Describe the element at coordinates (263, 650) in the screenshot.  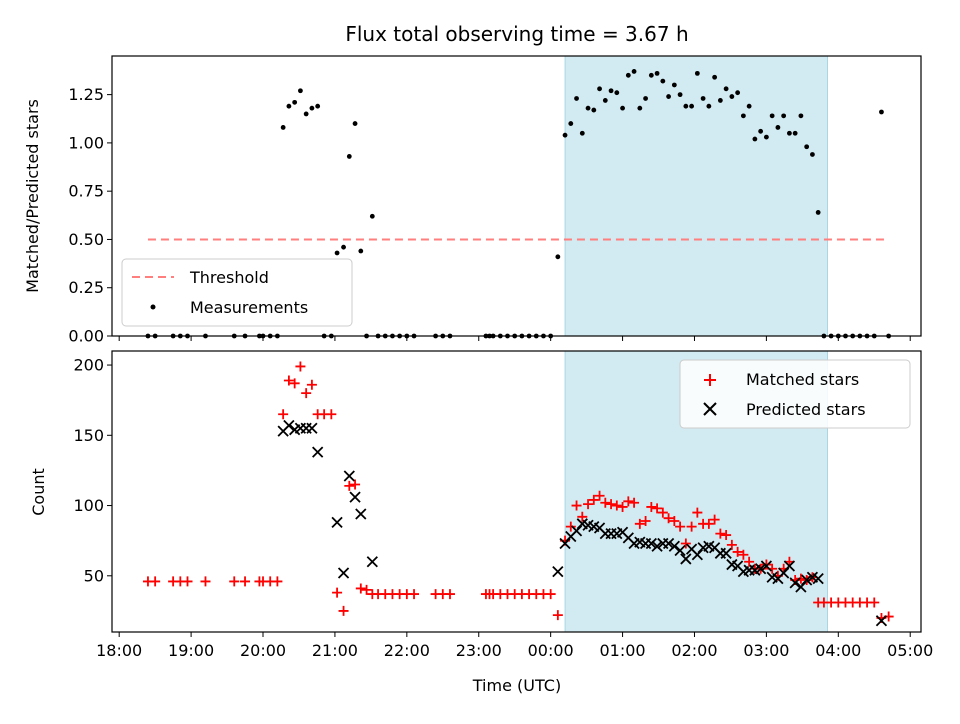
I see `x-tick-label: 20:00` at that location.